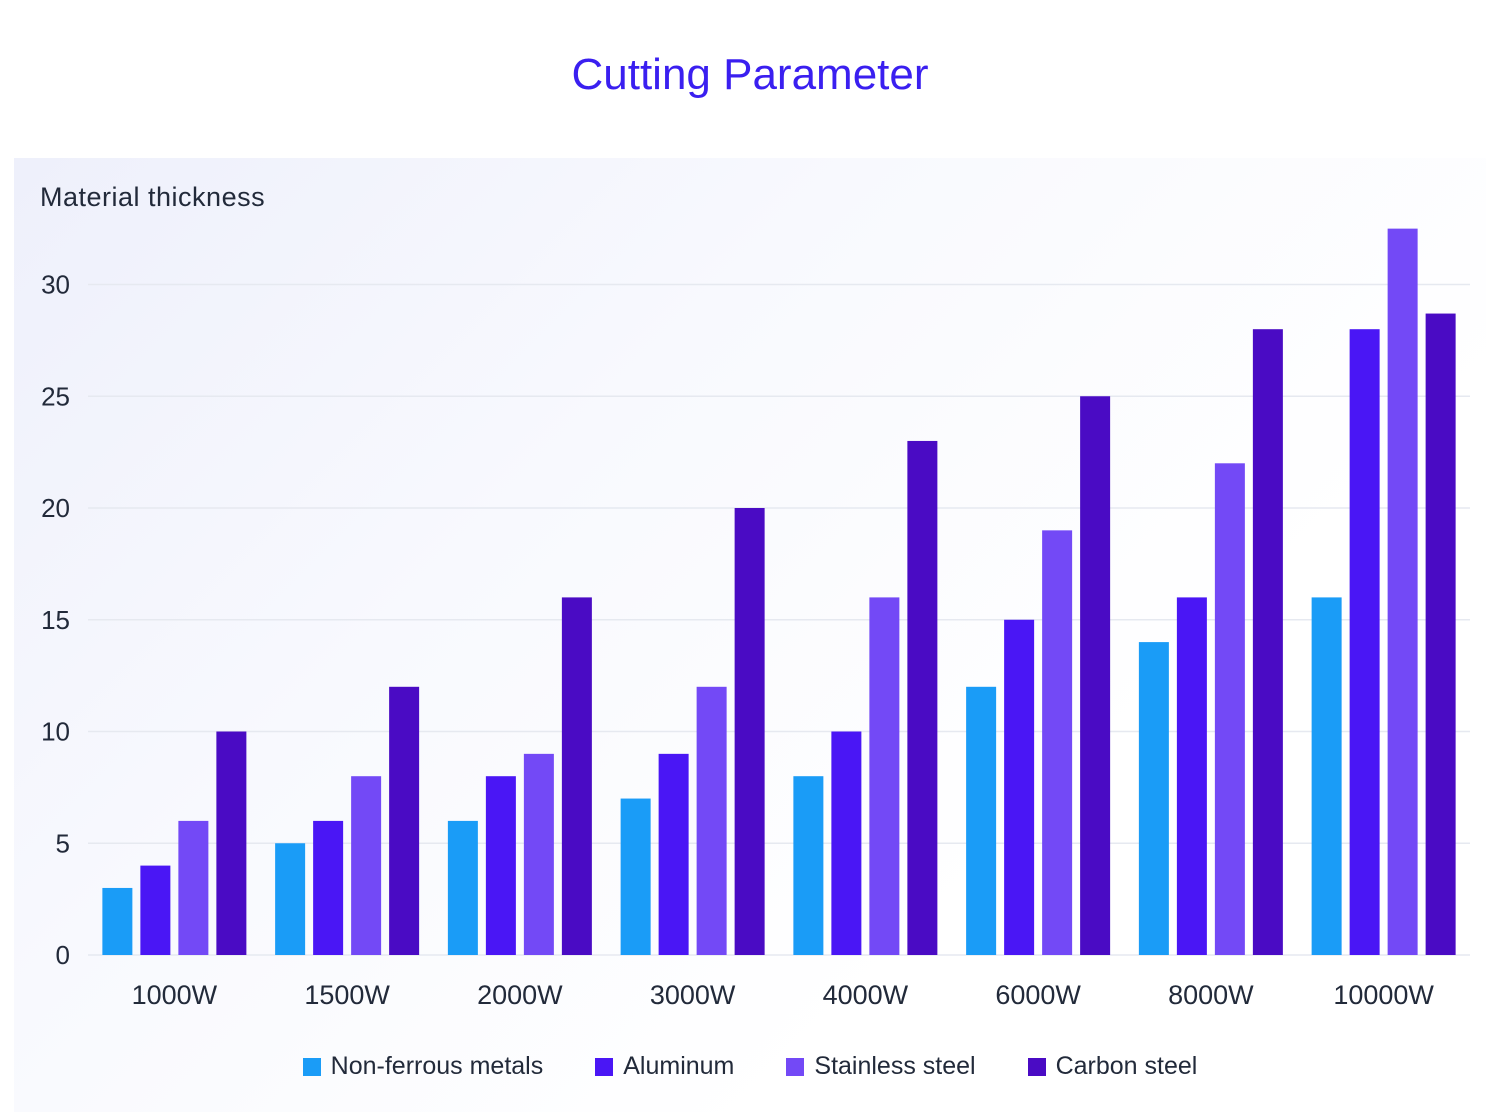 This screenshot has height=1112, width=1500. I want to click on legend-label: Aluminum, so click(679, 1066).